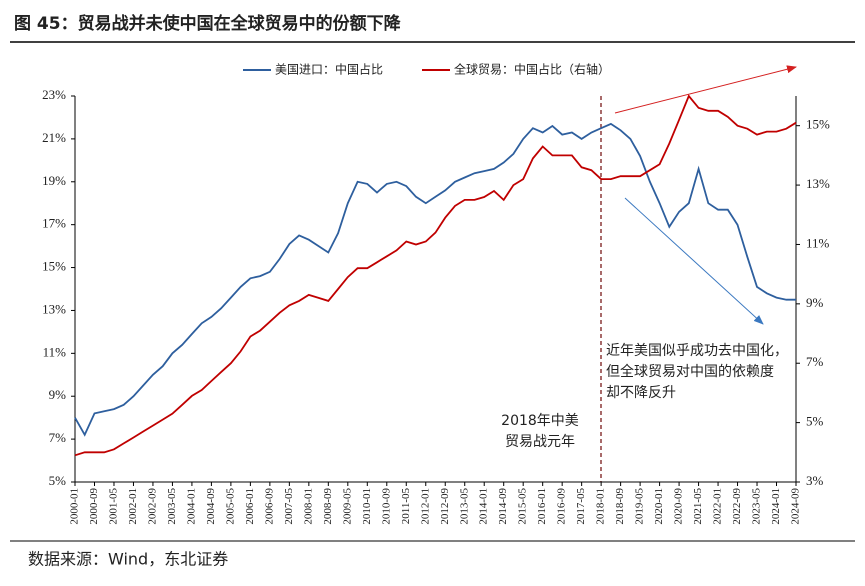  What do you see at coordinates (211, 506) in the screenshot?
I see `x-tick-label: 2004-09` at bounding box center [211, 506].